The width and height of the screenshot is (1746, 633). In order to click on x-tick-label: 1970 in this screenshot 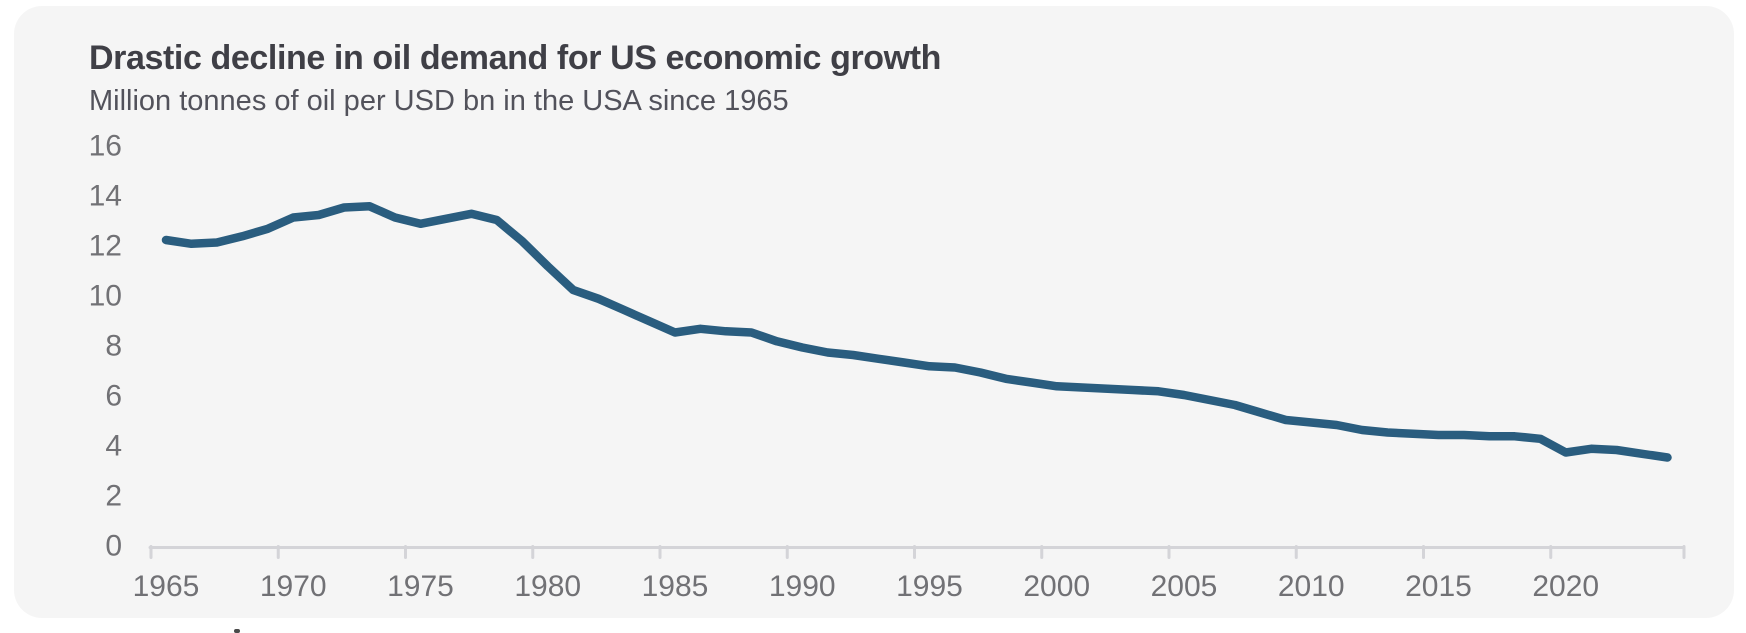, I will do `click(293, 586)`.